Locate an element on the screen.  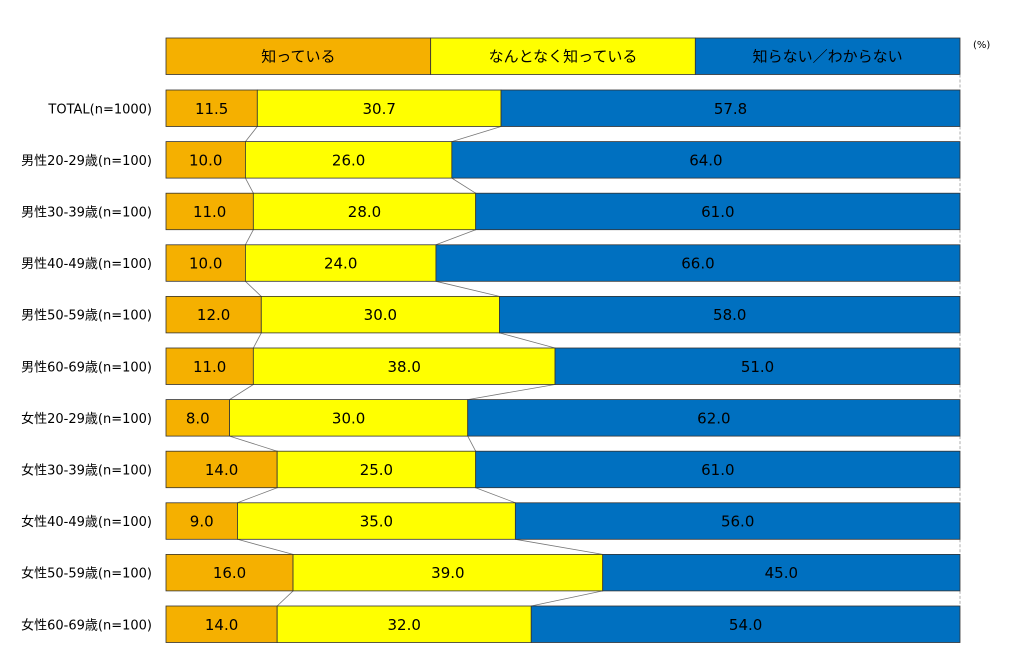
legend: 知っている なんとなく知っている 知らない／わからない is located at coordinates (563, 56).